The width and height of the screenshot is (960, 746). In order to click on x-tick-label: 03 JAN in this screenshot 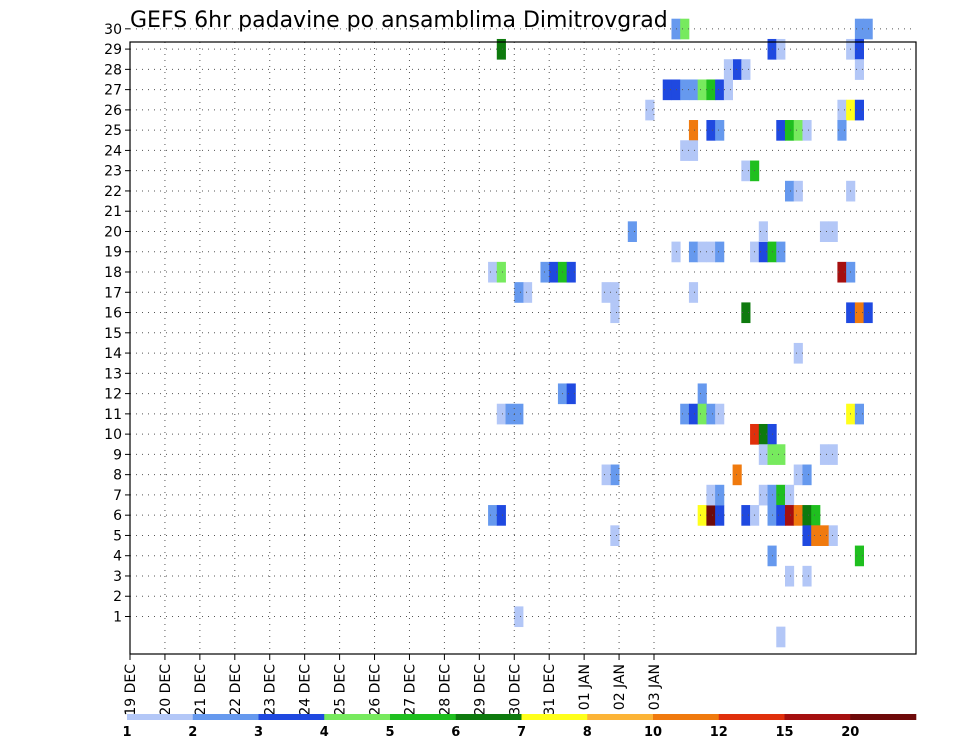, I will do `click(655, 687)`.